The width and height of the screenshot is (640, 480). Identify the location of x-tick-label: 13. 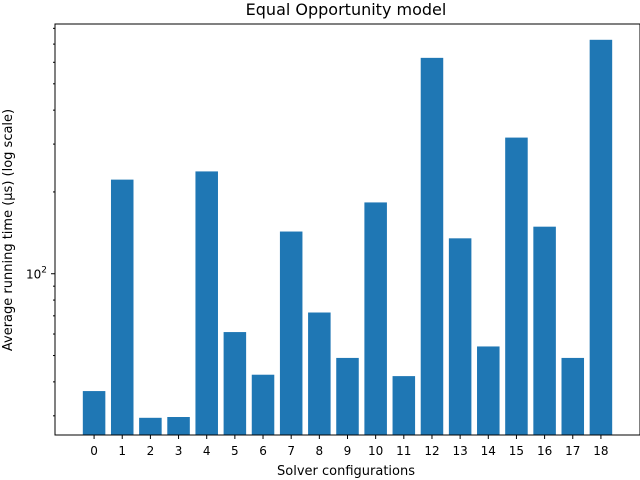
(459, 451).